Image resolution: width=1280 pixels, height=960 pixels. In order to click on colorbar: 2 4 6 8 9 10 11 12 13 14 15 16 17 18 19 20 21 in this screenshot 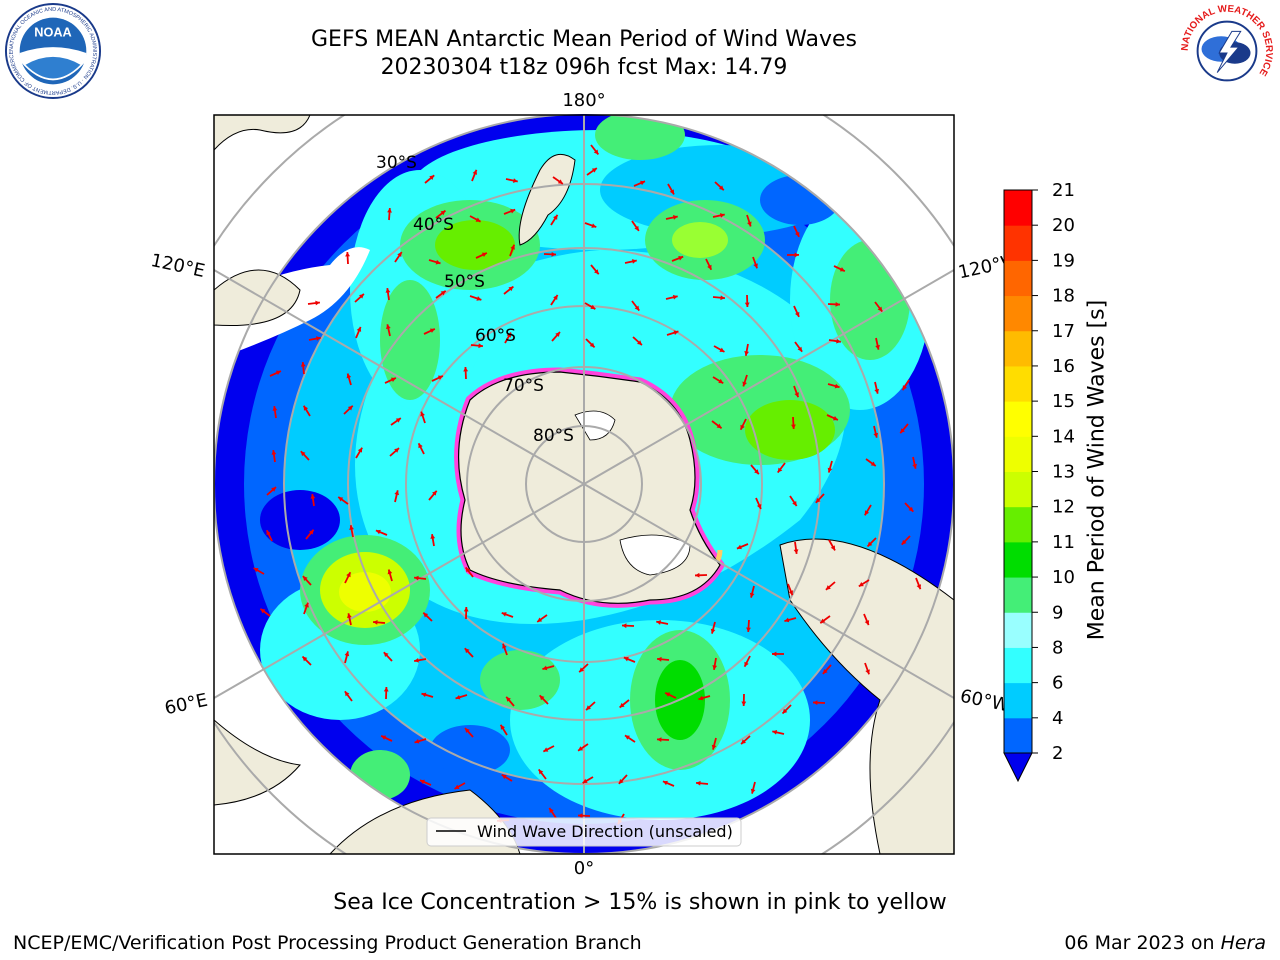, I will do `click(1039, 481)`.